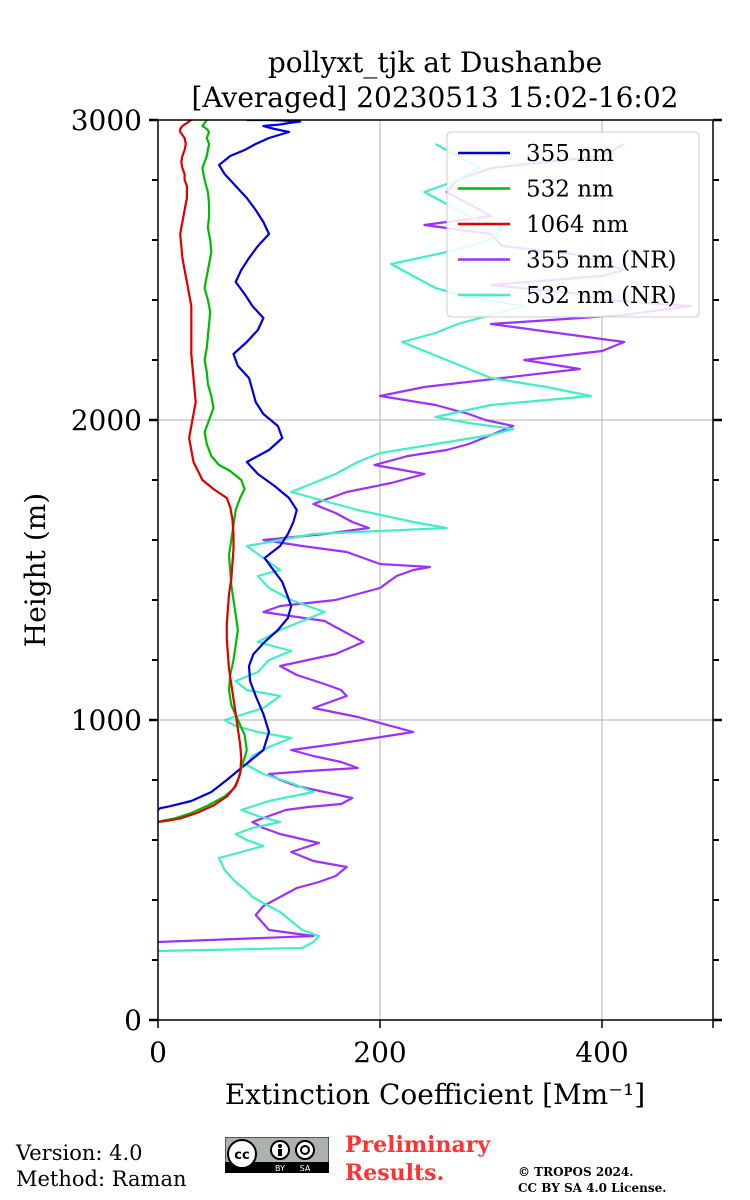  What do you see at coordinates (280, 1168) in the screenshot?
I see `cc-by-label: BY` at bounding box center [280, 1168].